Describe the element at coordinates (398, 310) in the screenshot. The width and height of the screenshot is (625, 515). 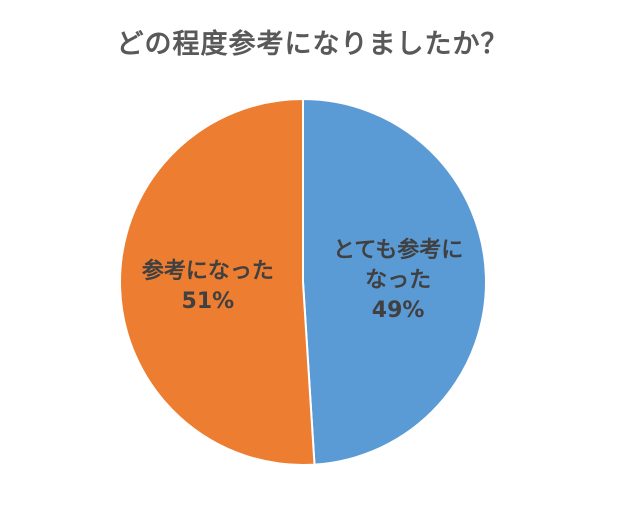
I see `slice-value-label-0: 49%` at that location.